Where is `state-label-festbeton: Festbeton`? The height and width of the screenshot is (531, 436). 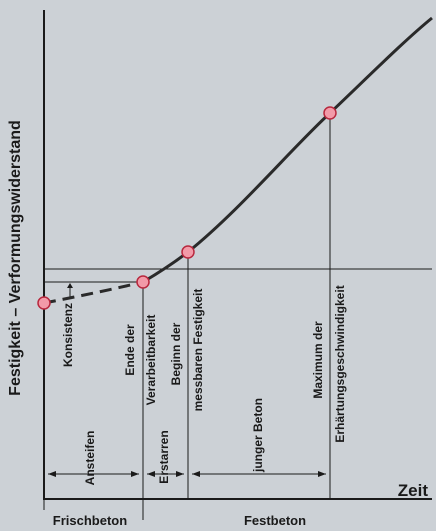 state-label-festbeton: Festbeton is located at coordinates (275, 520).